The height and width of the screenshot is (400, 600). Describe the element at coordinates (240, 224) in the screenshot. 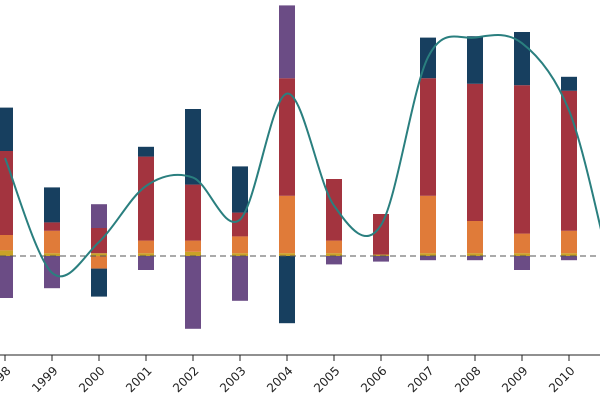

I see `bar-2003-red` at that location.